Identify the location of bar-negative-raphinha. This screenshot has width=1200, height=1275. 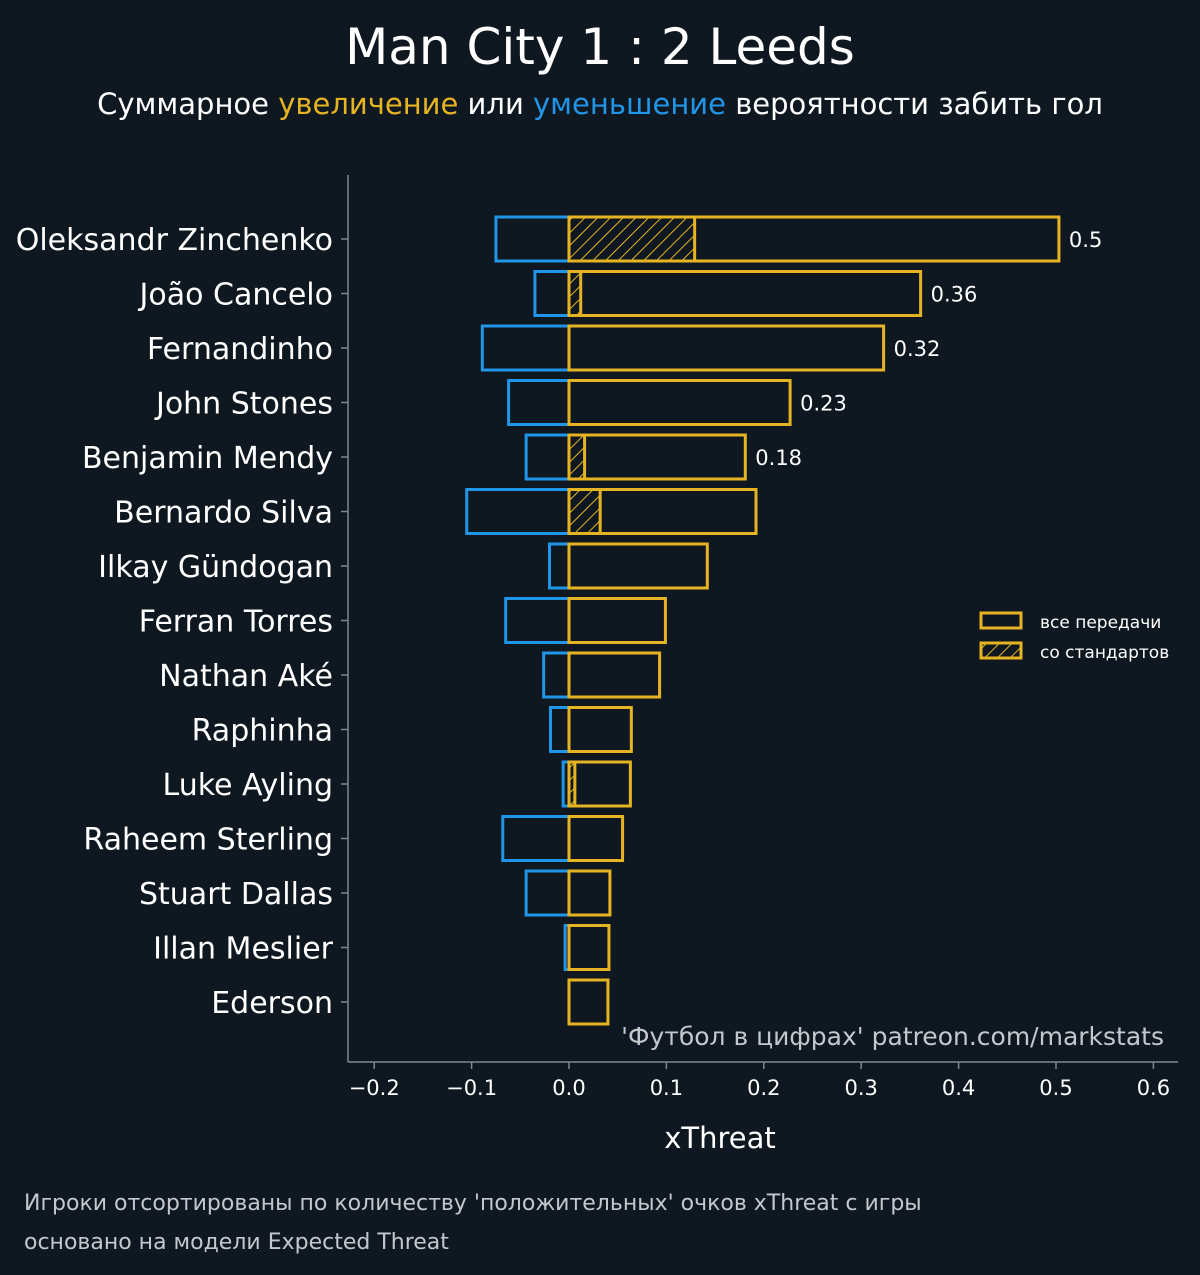
(559, 729).